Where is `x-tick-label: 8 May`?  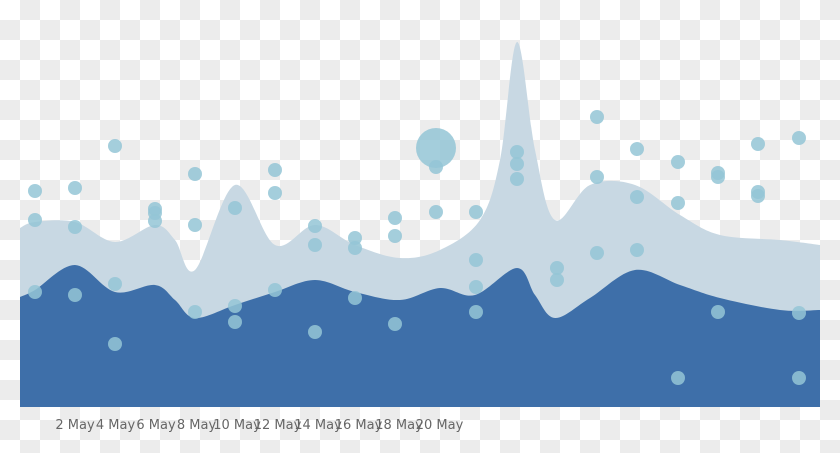
x-tick-label: 8 May is located at coordinates (196, 425).